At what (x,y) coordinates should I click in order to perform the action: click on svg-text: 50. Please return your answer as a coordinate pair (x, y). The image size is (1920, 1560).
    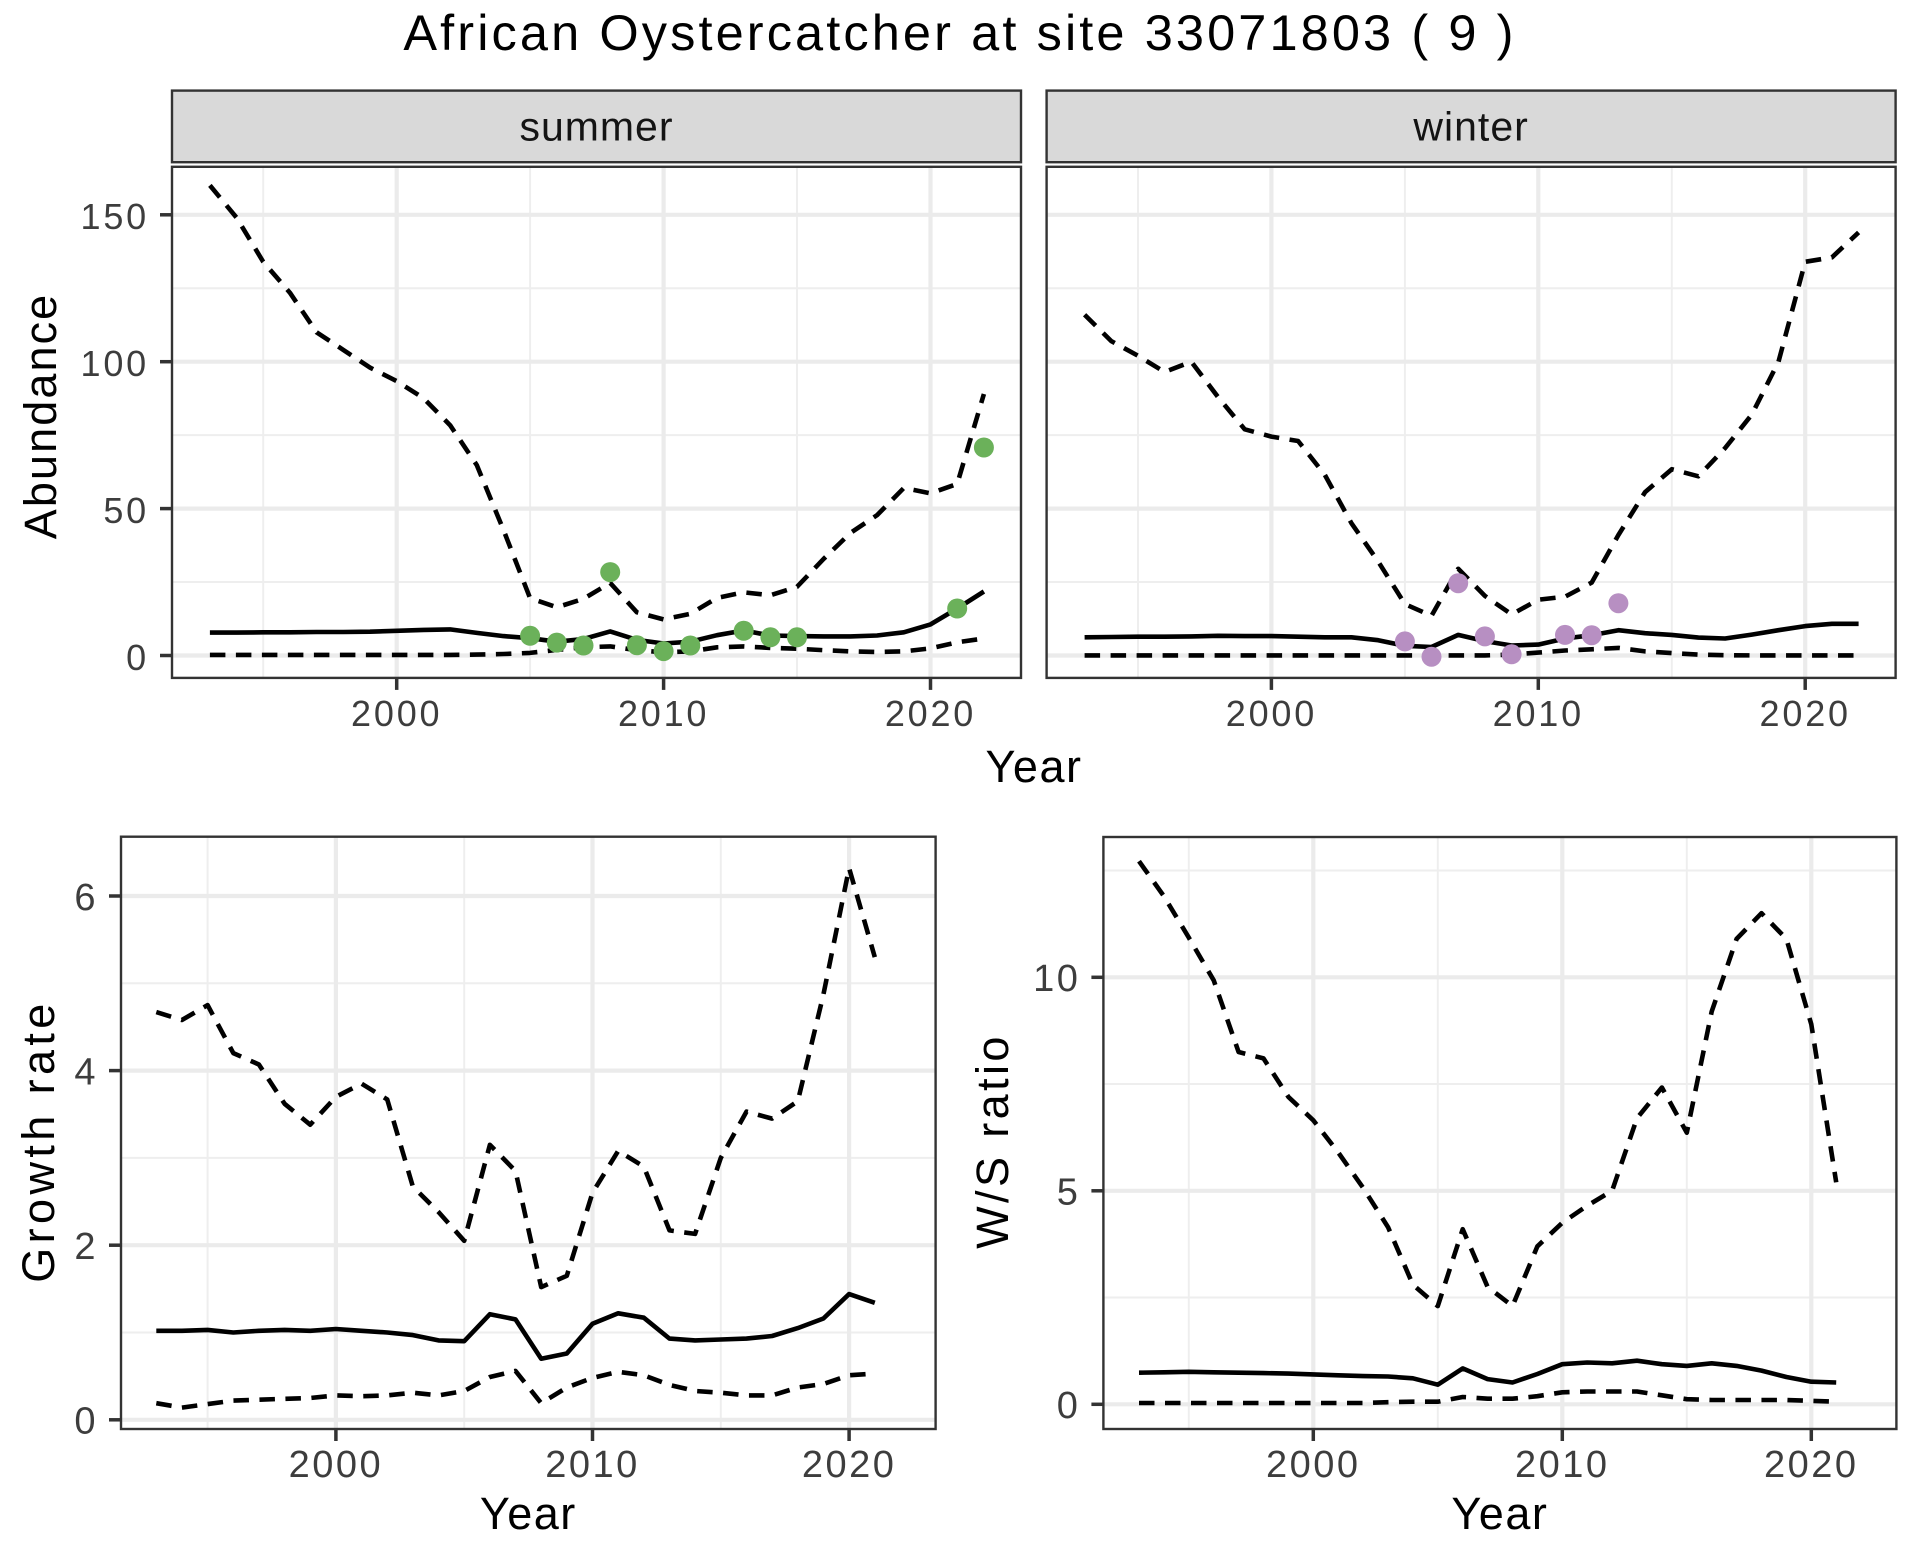
    Looking at the image, I should click on (126, 510).